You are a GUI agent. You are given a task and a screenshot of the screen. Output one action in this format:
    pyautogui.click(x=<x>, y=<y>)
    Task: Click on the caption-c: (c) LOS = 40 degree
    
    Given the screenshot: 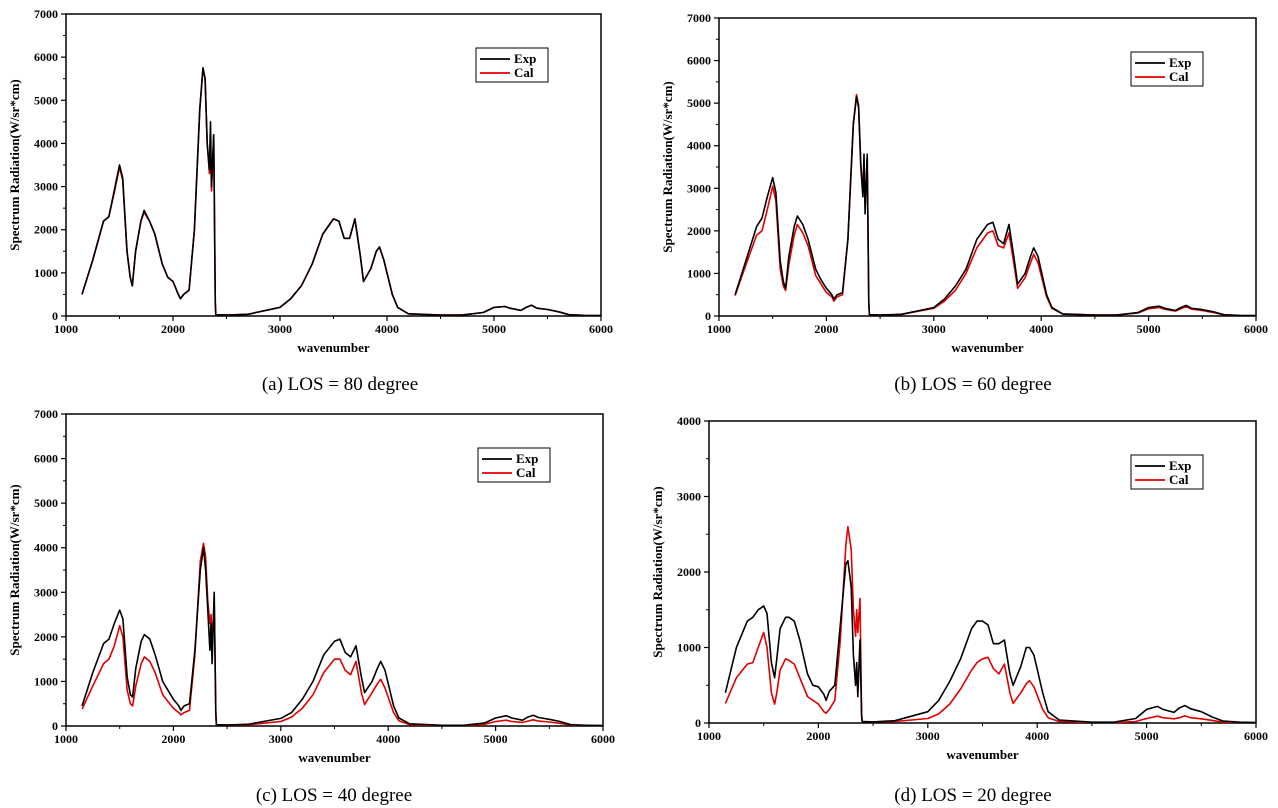 What is the action you would take?
    pyautogui.click(x=334, y=795)
    